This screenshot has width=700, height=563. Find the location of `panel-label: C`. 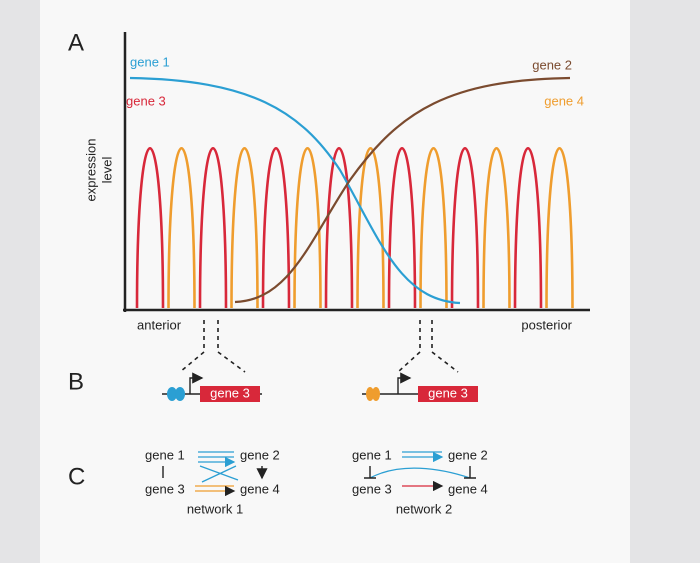

panel-label: C is located at coordinates (76, 476).